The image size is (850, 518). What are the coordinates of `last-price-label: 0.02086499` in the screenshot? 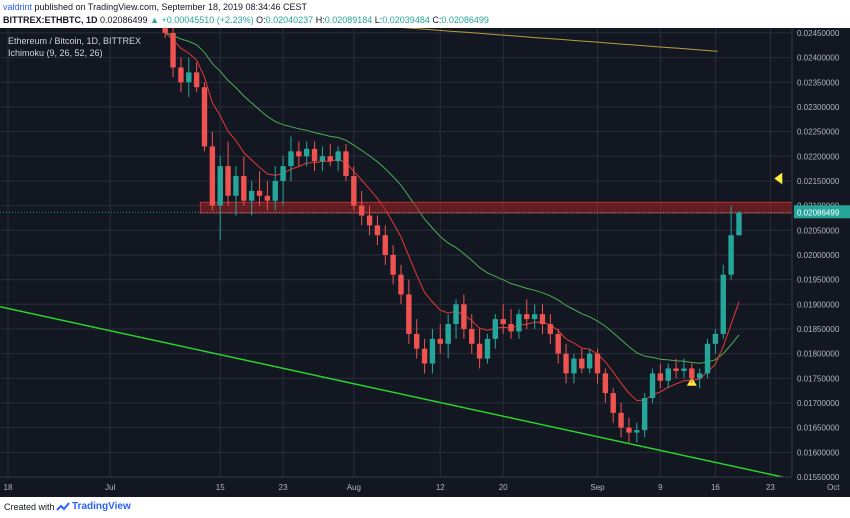 It's located at (818, 212).